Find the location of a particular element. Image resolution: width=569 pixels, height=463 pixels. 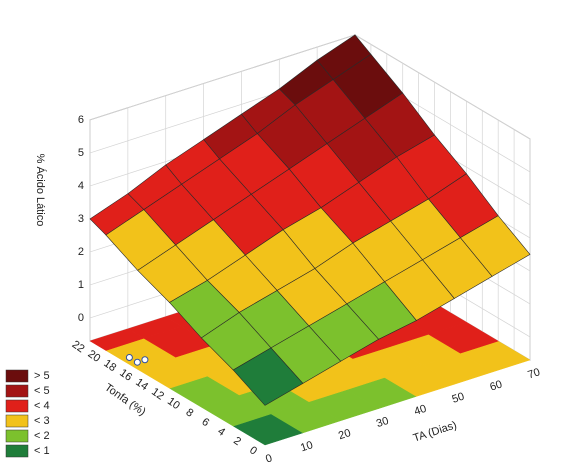

x-axis-title: TA (Dias) is located at coordinates (435, 431).